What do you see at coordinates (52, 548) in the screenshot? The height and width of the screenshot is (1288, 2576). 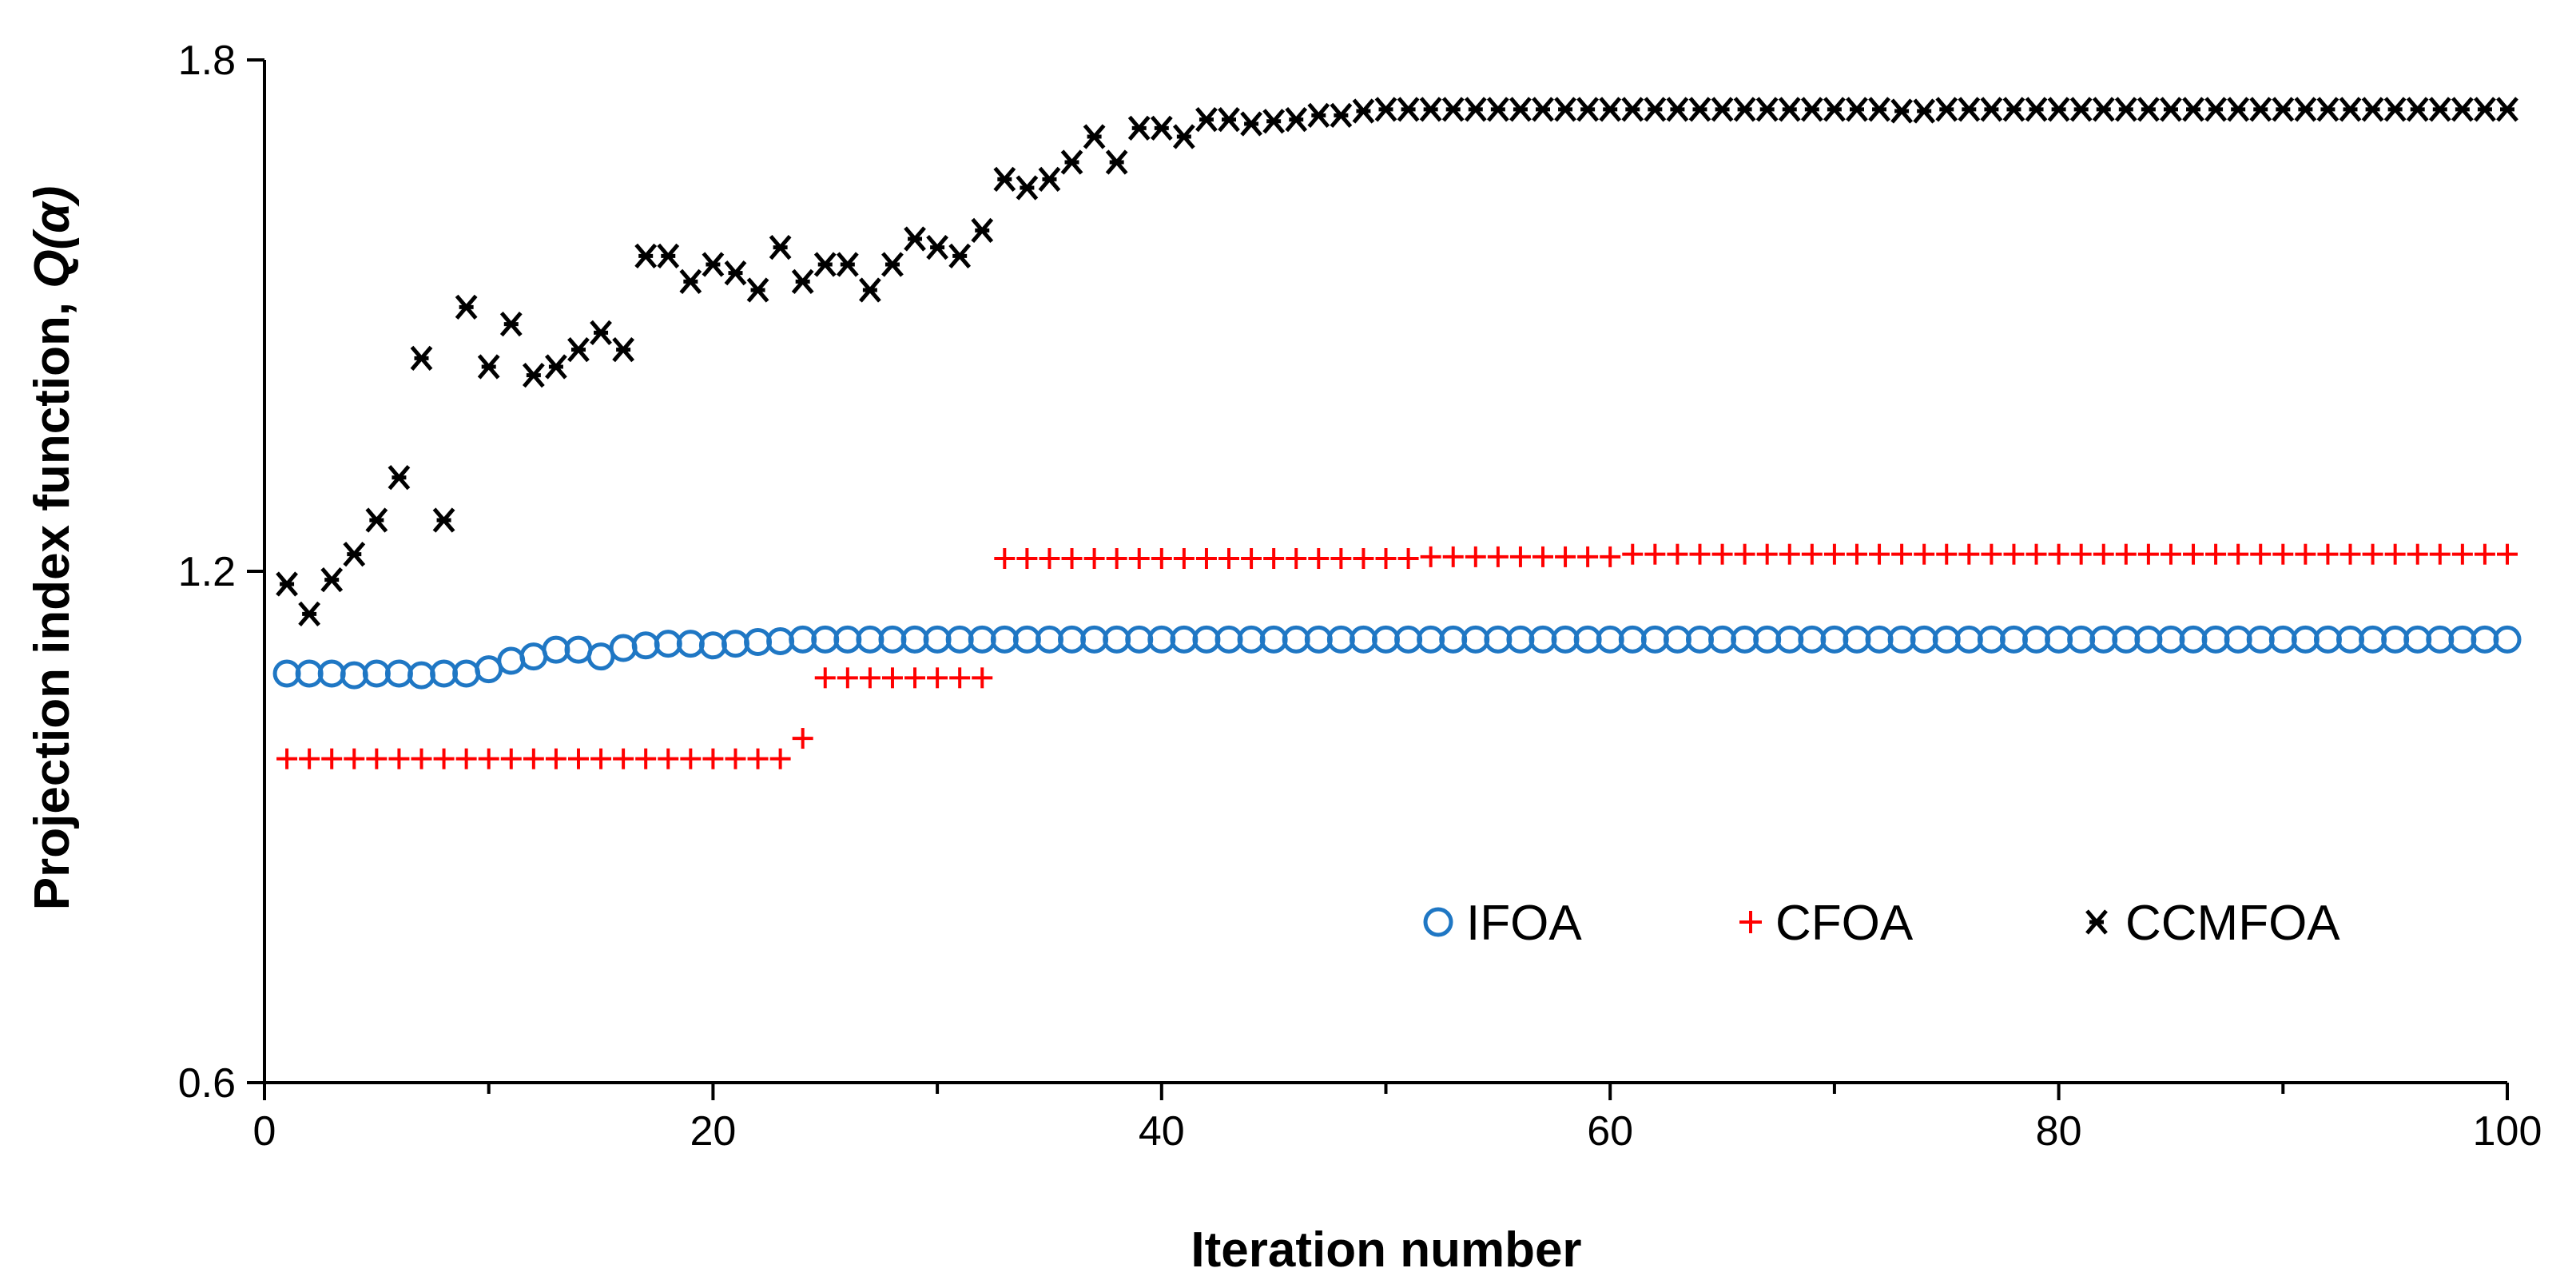 I see `y-axis-title: Projection index function, Q(α)` at bounding box center [52, 548].